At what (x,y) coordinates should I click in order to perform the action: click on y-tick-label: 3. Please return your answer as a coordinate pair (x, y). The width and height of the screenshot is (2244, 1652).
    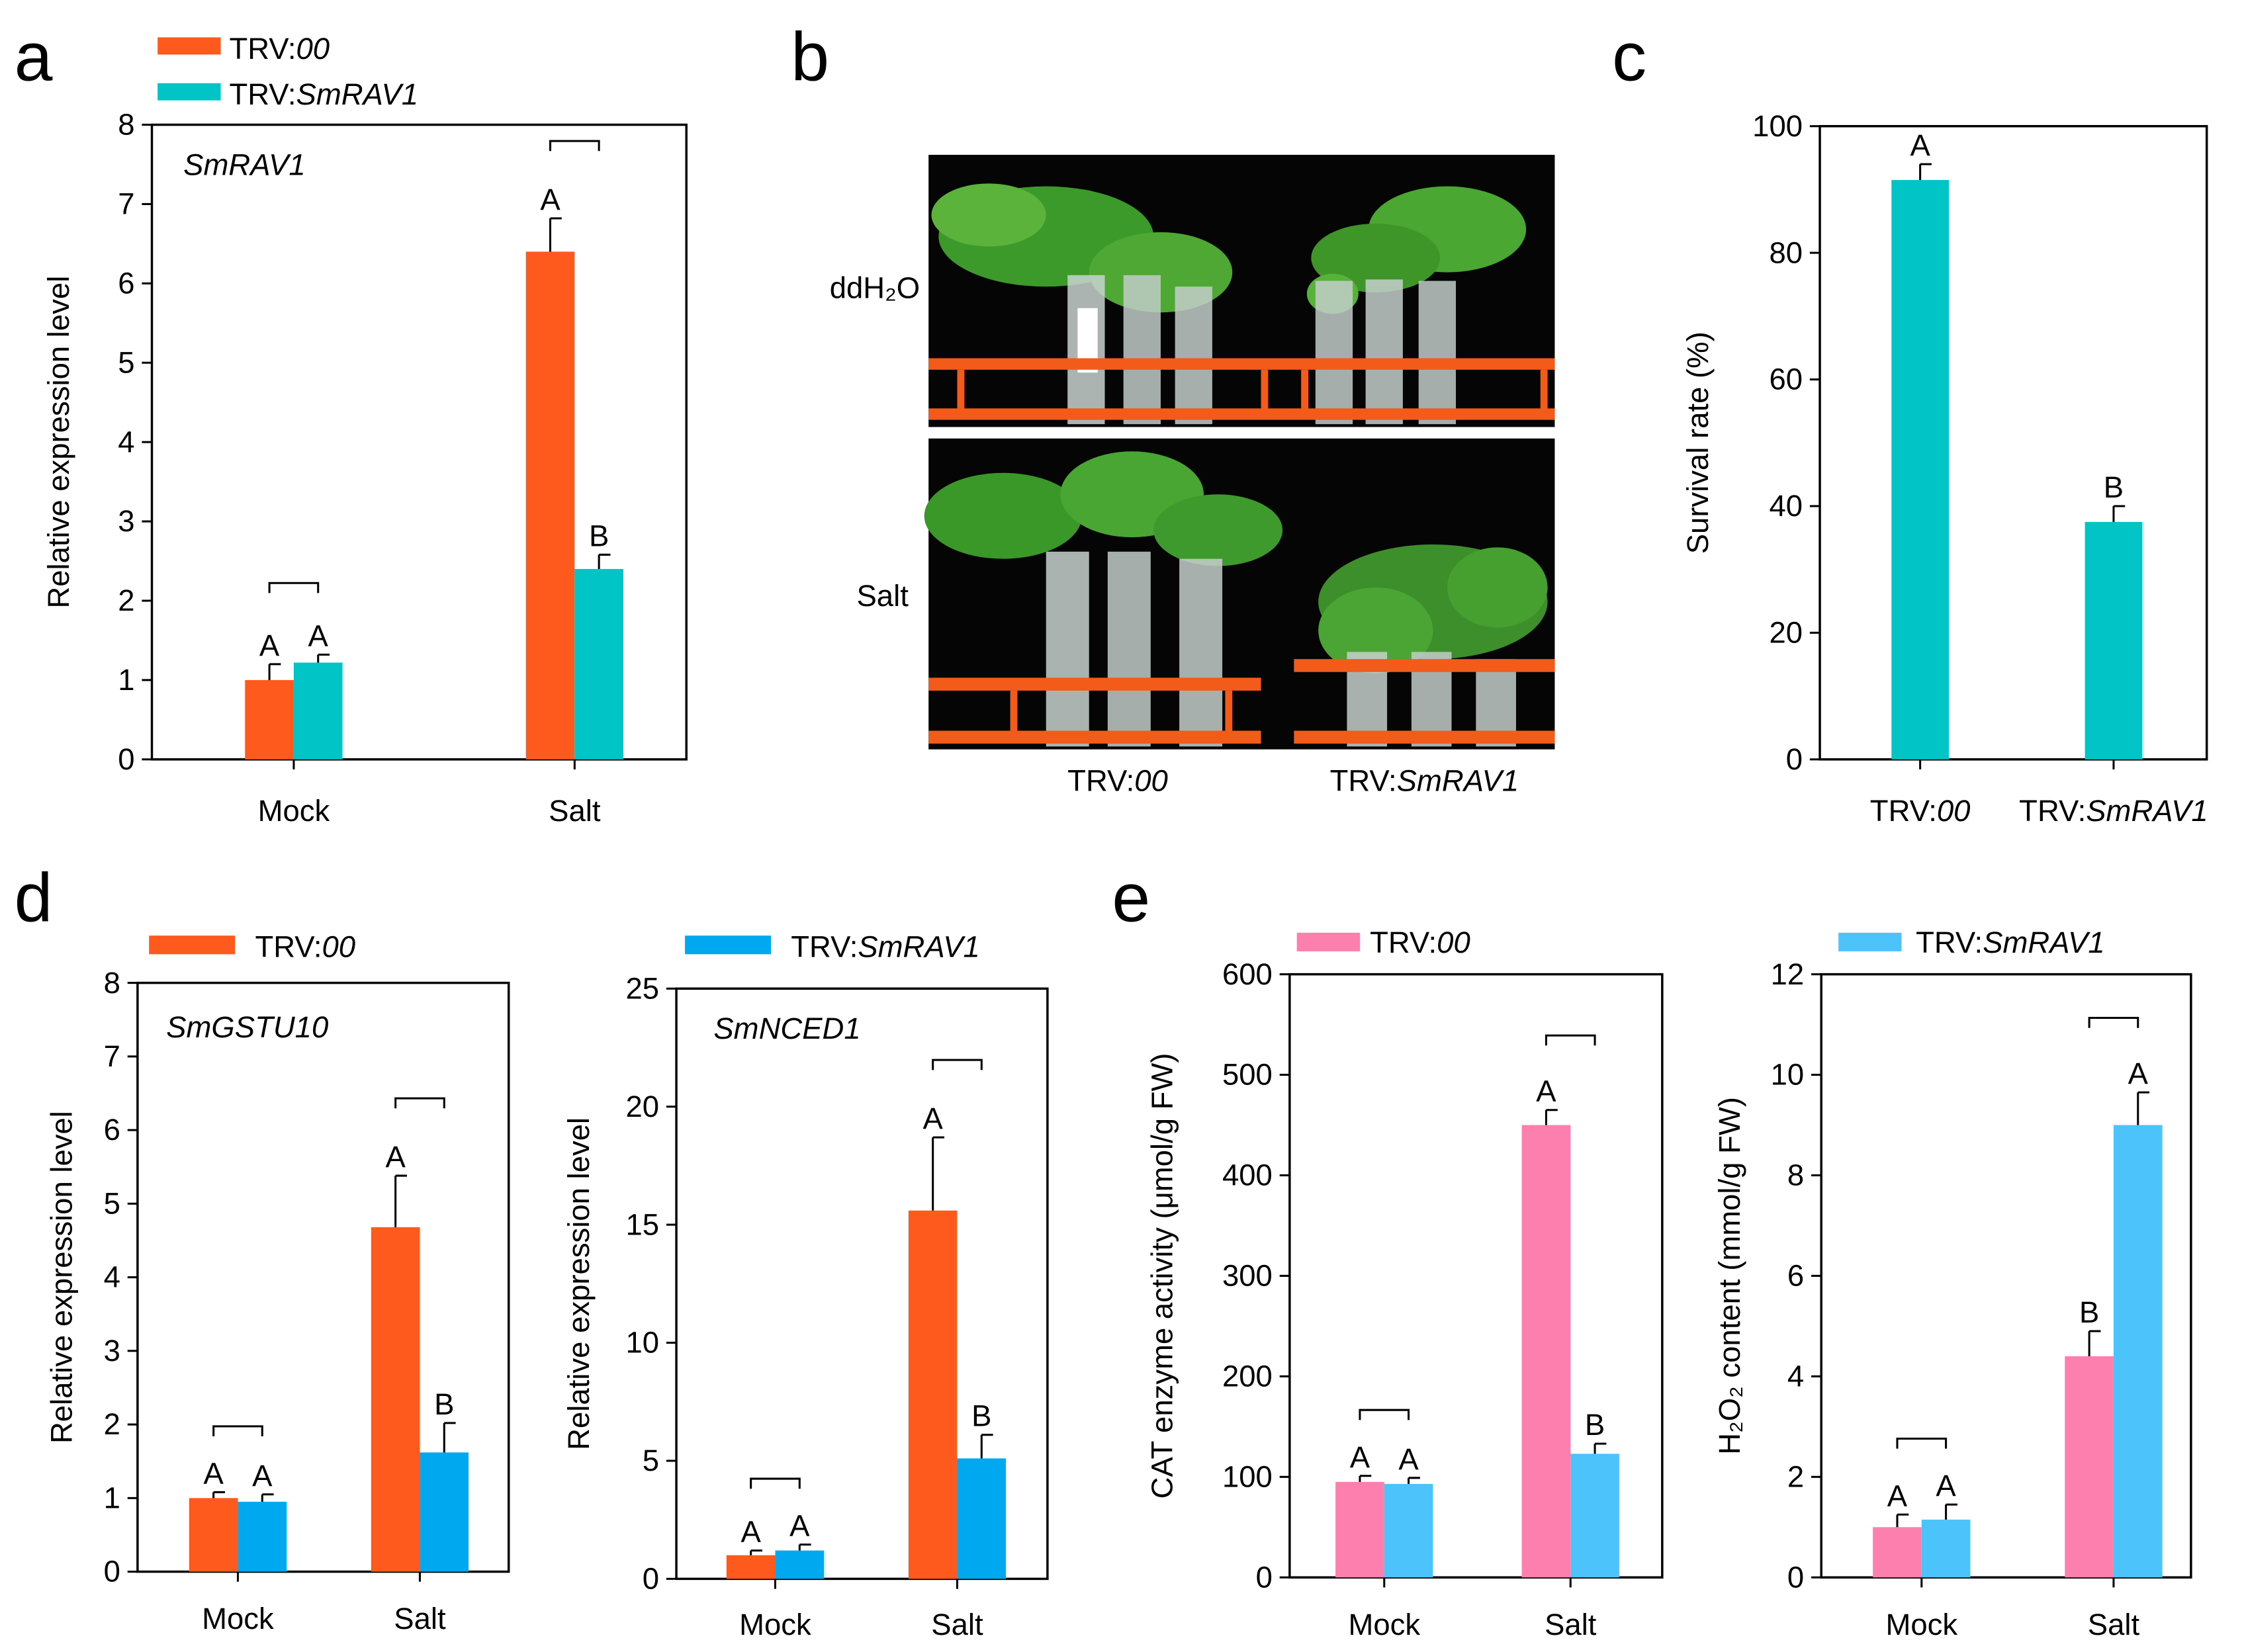
    Looking at the image, I should click on (112, 1351).